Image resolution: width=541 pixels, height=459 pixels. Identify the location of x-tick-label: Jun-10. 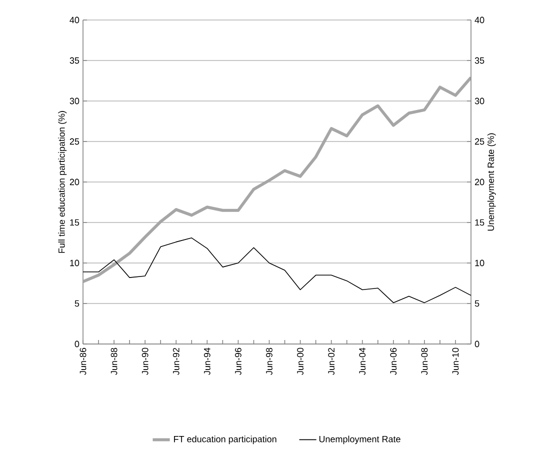
(455, 361).